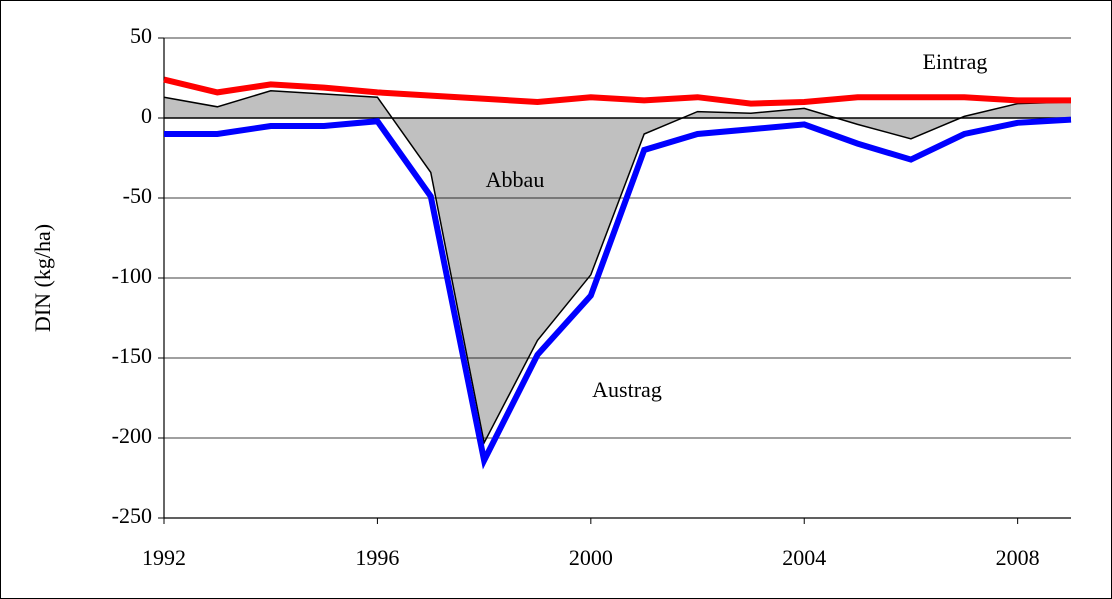 This screenshot has height=599, width=1112. What do you see at coordinates (132, 515) in the screenshot?
I see `y-tick-label: -250` at bounding box center [132, 515].